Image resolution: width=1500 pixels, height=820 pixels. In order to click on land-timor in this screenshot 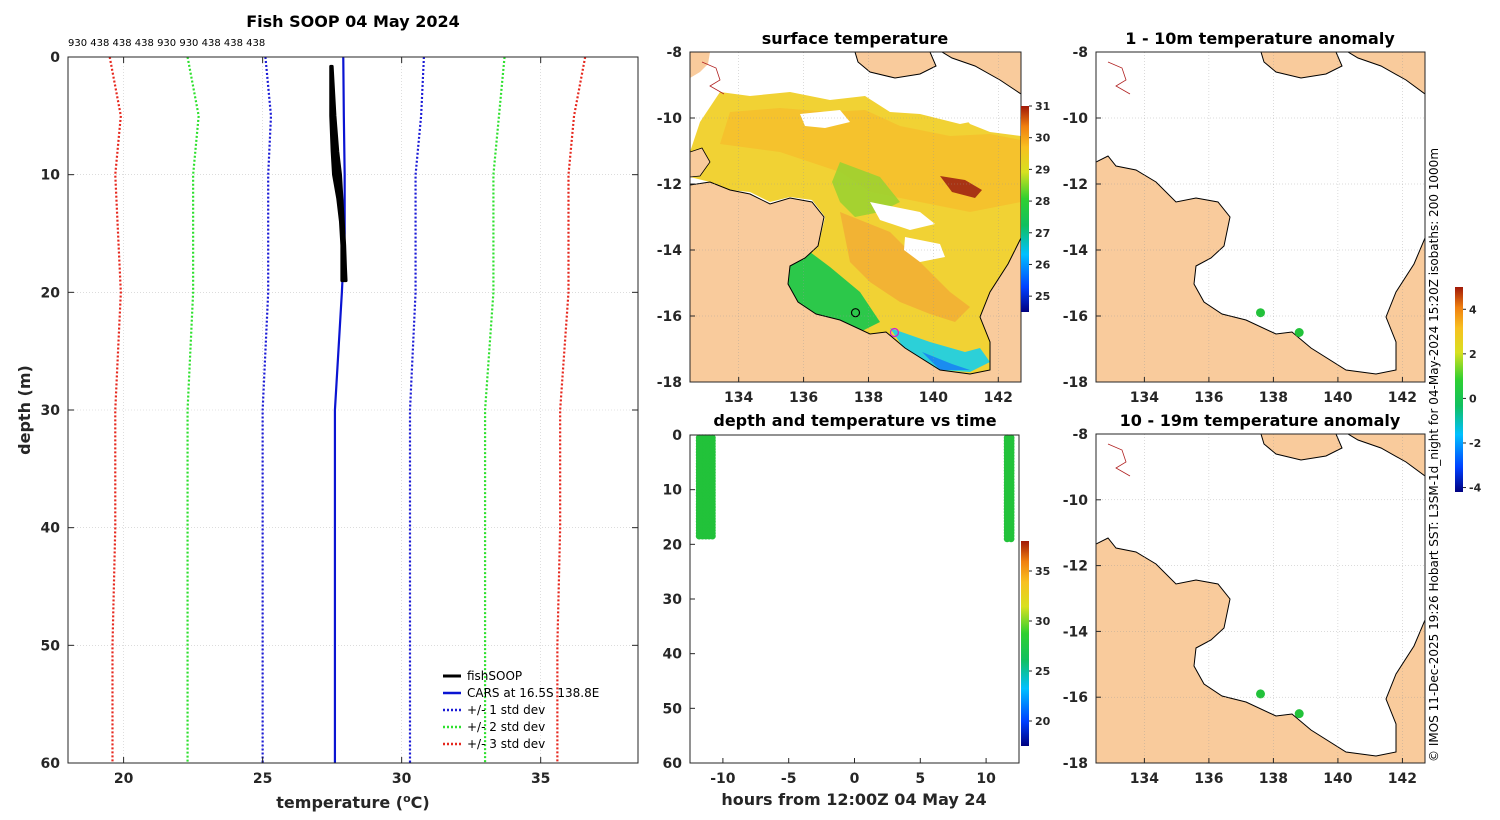, I will do `click(700, 65)`.